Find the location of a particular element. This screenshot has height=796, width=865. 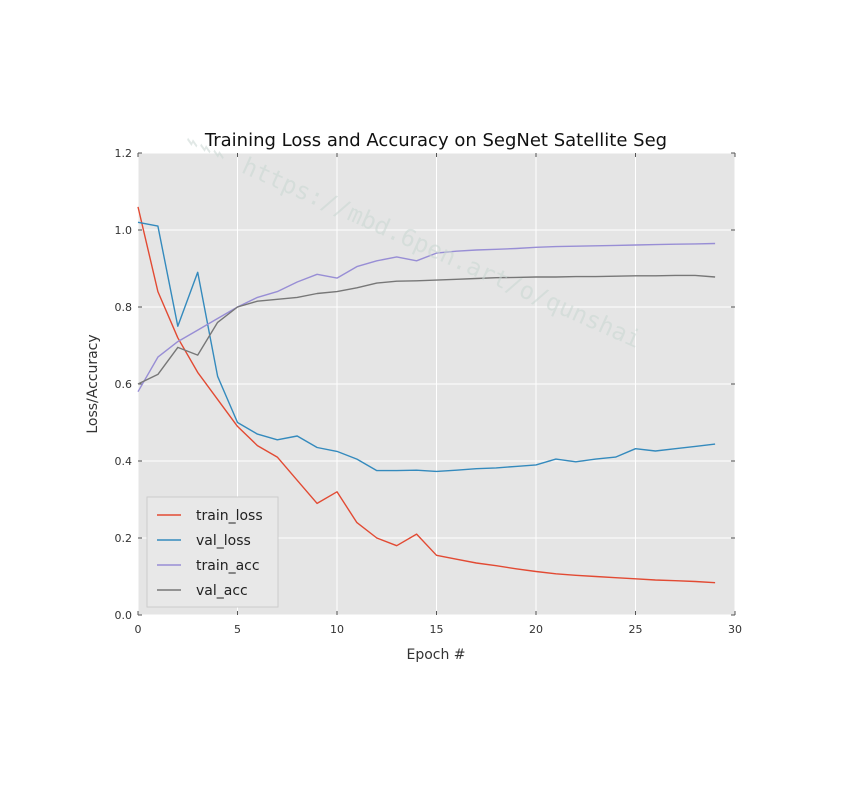

x-tick-label: 25 is located at coordinates (636, 629).